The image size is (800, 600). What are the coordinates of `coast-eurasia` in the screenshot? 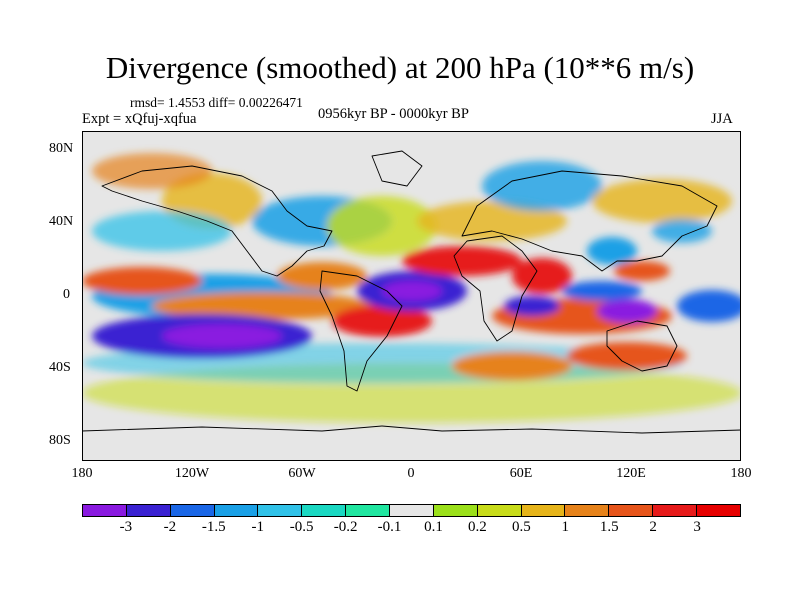 It's located at (589, 221).